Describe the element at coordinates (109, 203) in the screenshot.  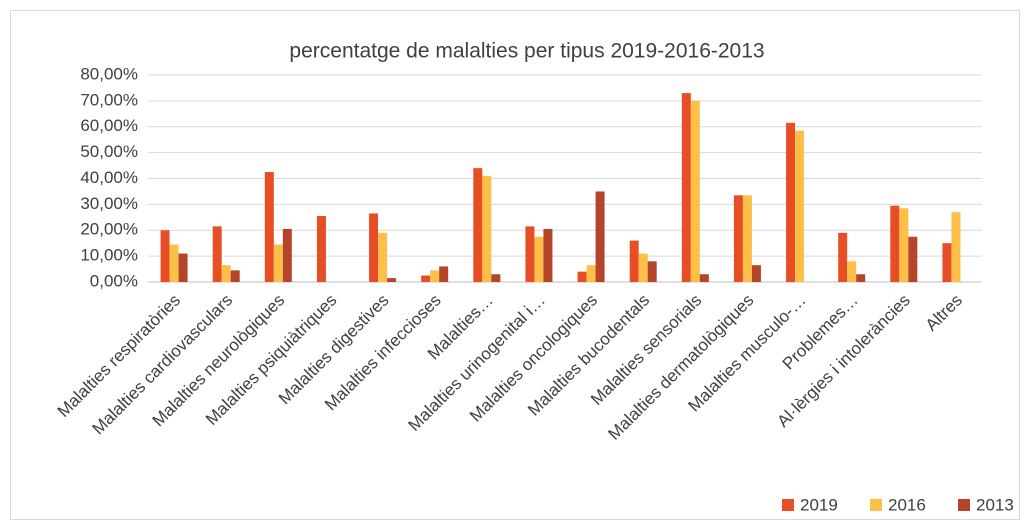
I see `y-tick-label: 30,00%` at that location.